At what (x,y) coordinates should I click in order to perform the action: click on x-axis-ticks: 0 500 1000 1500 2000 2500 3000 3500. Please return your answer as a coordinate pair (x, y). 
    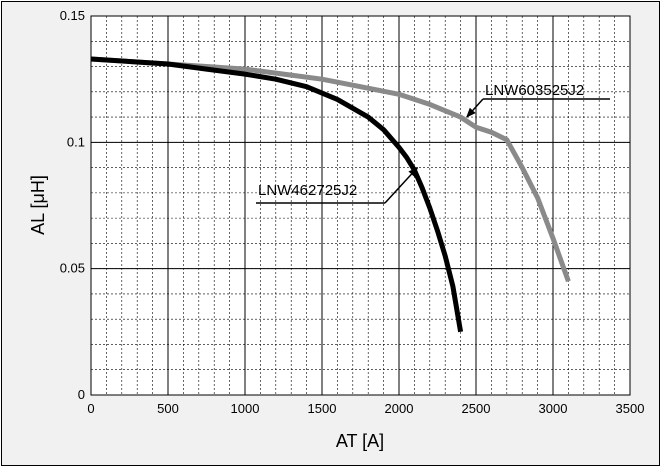
    Looking at the image, I should click on (365, 408).